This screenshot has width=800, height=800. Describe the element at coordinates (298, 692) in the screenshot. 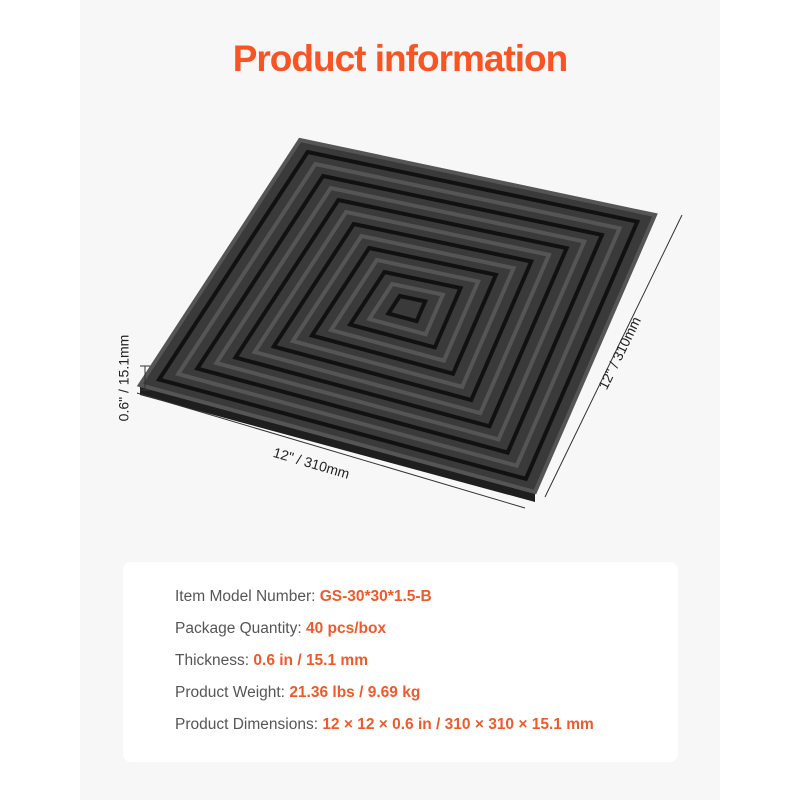

I see `spec-row-weight: Product Weight: 21.36 lbs / 9.69 kg` at that location.